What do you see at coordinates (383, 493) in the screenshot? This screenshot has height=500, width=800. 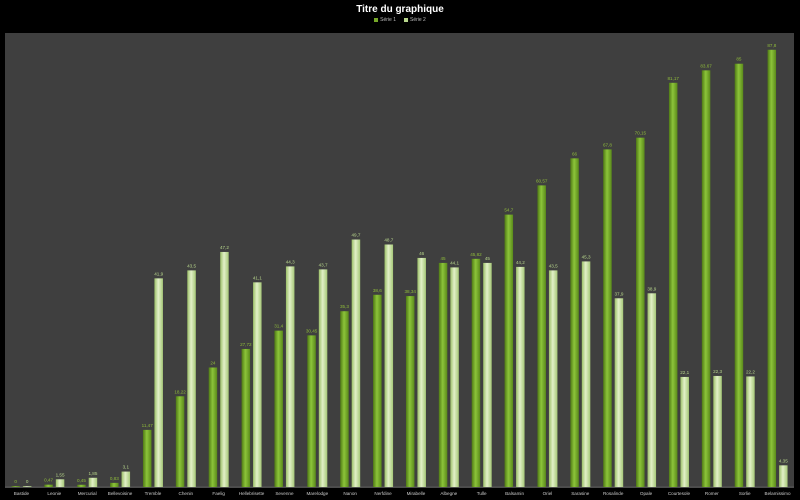 I see `x-tick-label: Nerfdine` at bounding box center [383, 493].